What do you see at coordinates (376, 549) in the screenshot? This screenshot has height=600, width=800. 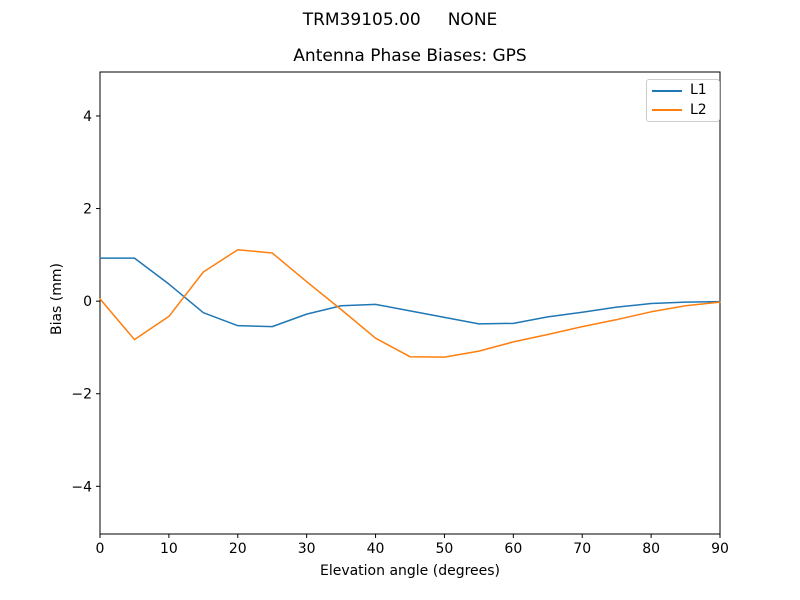 I see `x-tick-label: 40` at bounding box center [376, 549].